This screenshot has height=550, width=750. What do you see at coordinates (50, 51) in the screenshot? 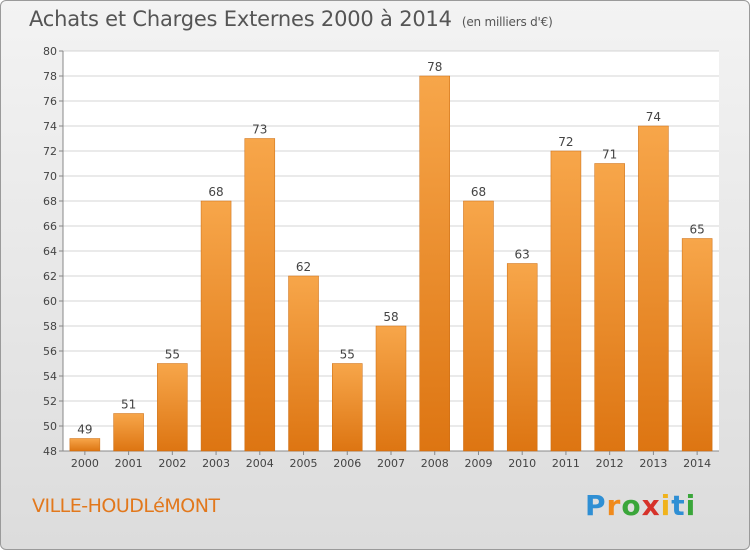
I see `y-tick-label: 80` at bounding box center [50, 51].